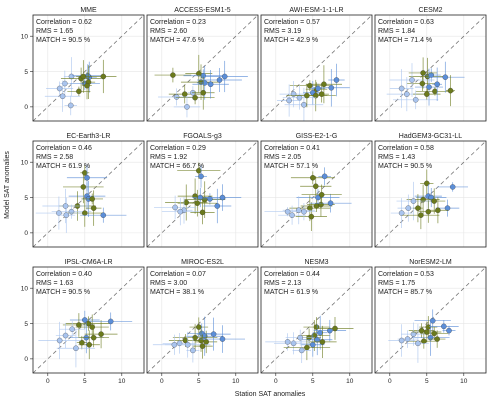  I want to click on stat-label: RMS = 1.65, so click(54, 31).